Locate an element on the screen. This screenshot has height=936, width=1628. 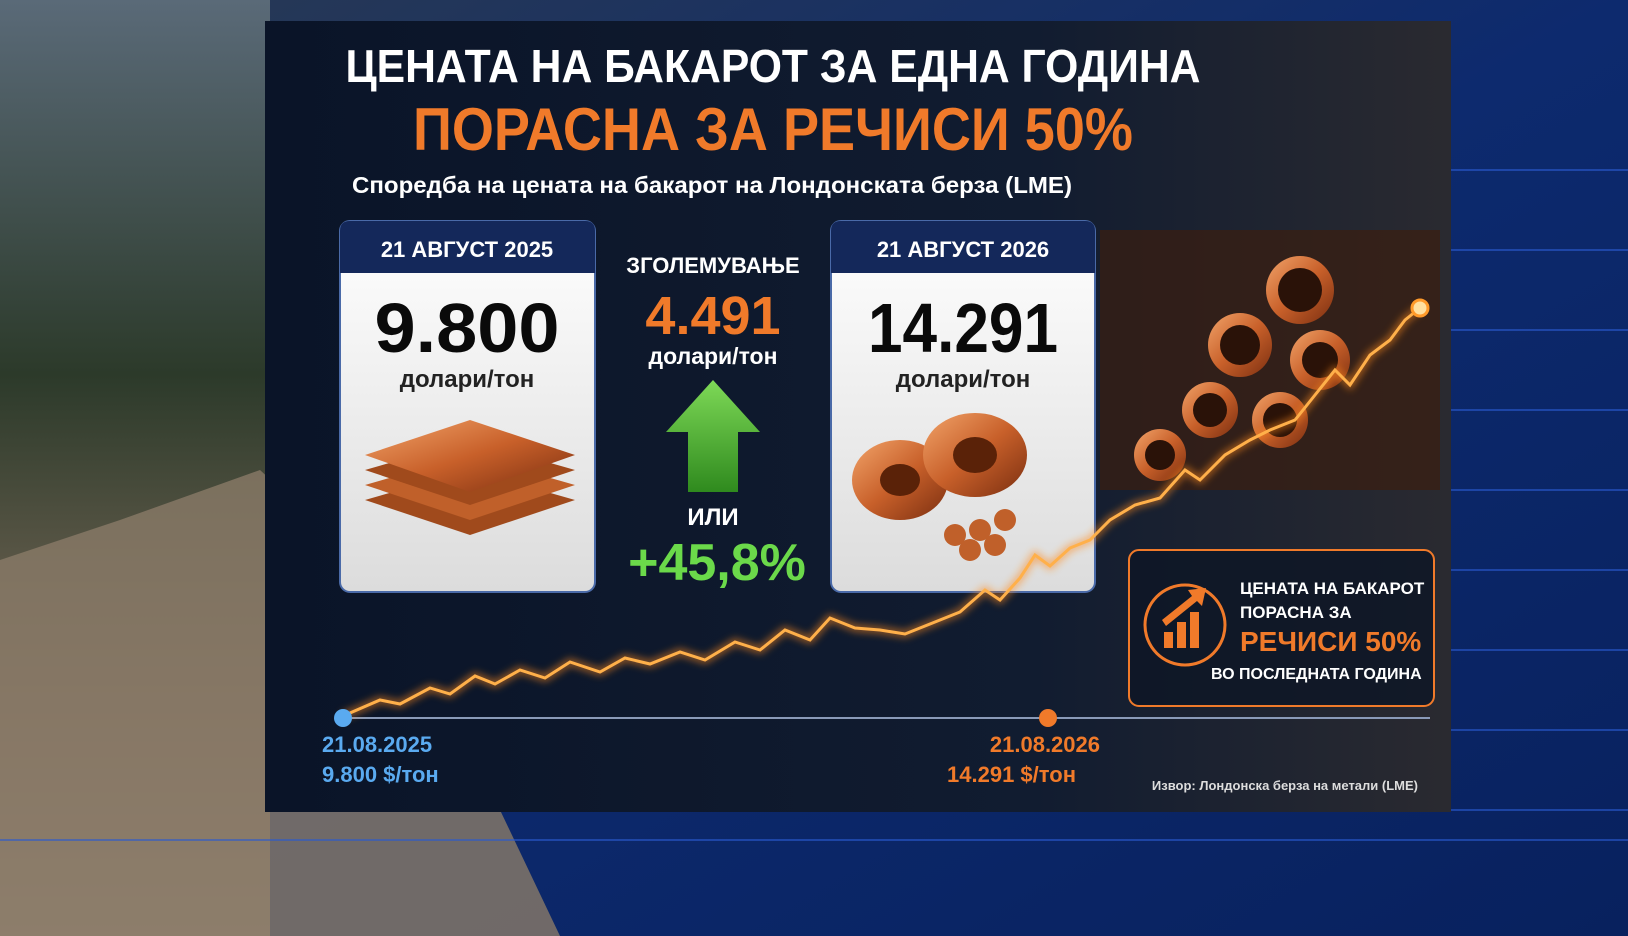
trend-end is located at coordinates (1420, 308).